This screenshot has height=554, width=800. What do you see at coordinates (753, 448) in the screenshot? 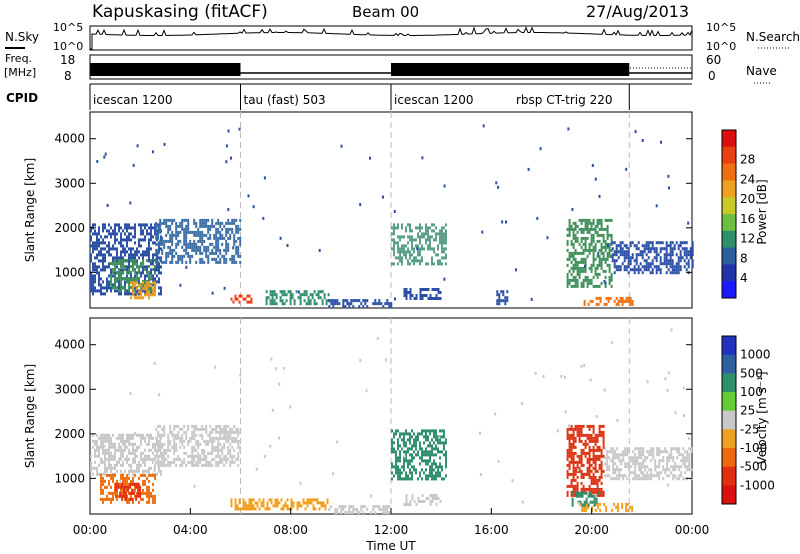
I see `colorbar-tick: -100` at bounding box center [753, 448].